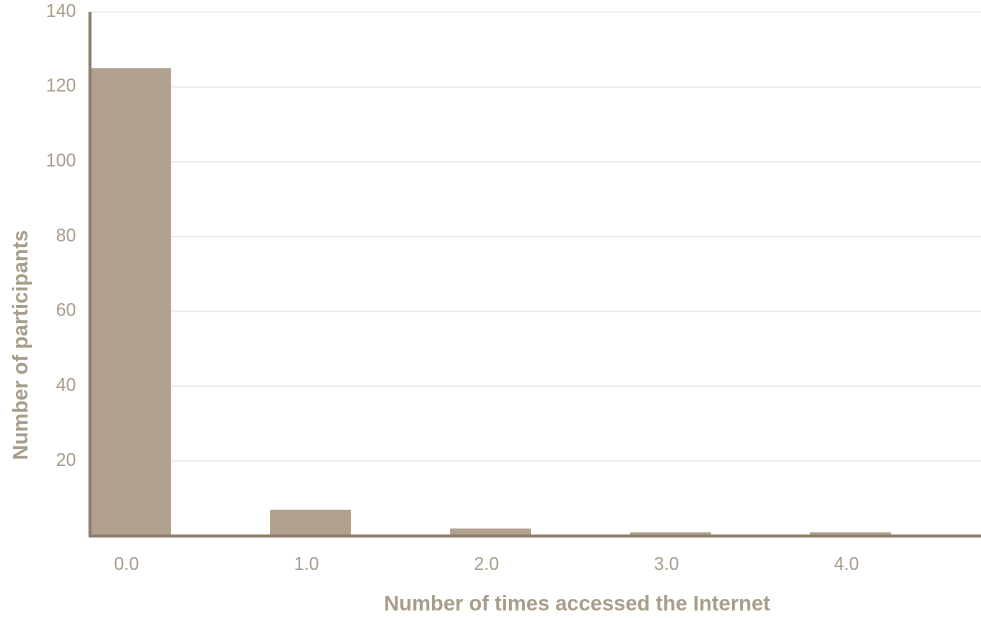  Describe the element at coordinates (66, 310) in the screenshot. I see `y-tick-label: 60` at that location.